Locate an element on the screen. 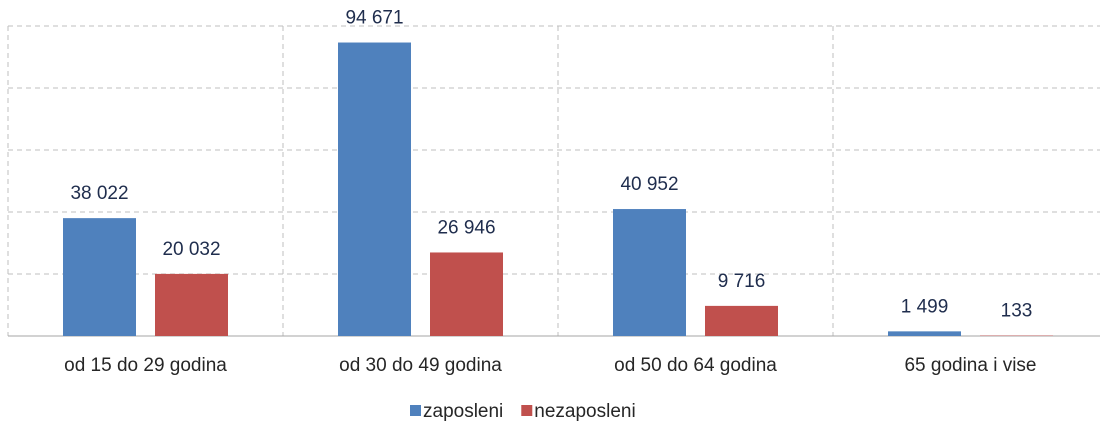 The width and height of the screenshot is (1100, 423). value-label: 1 499 is located at coordinates (925, 306).